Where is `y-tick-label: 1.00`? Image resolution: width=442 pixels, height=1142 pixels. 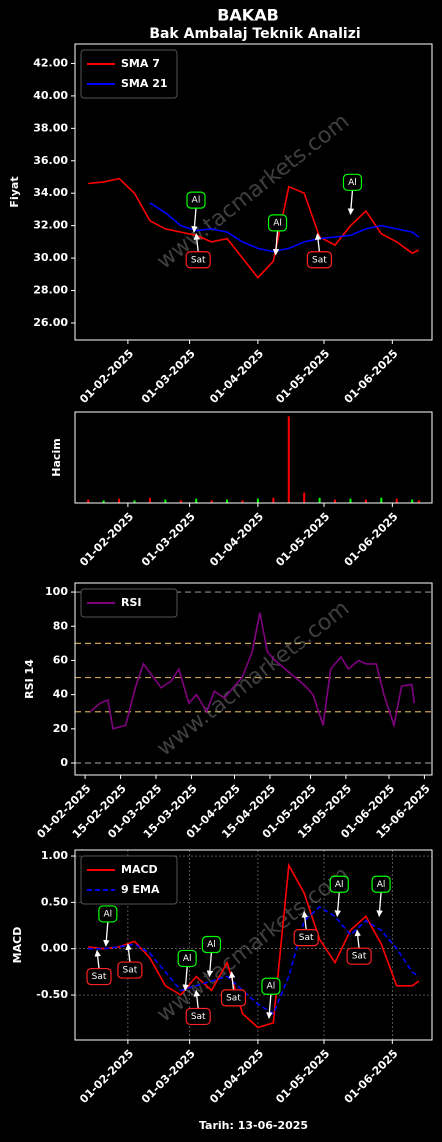 y-tick-label: 1.00 is located at coordinates (54, 855).